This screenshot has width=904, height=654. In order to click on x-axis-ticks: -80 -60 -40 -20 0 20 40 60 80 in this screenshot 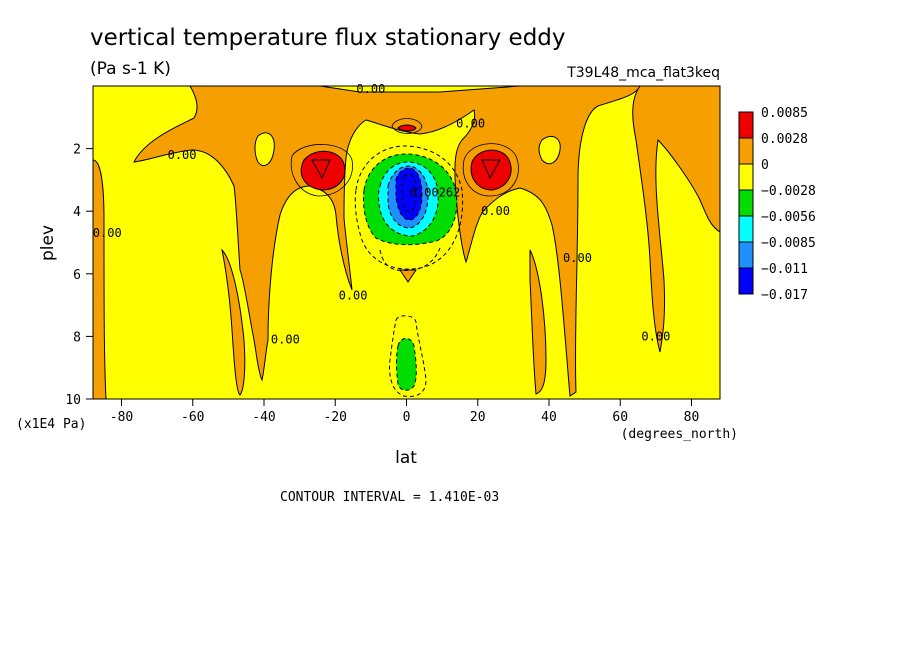, I will do `click(405, 412)`.